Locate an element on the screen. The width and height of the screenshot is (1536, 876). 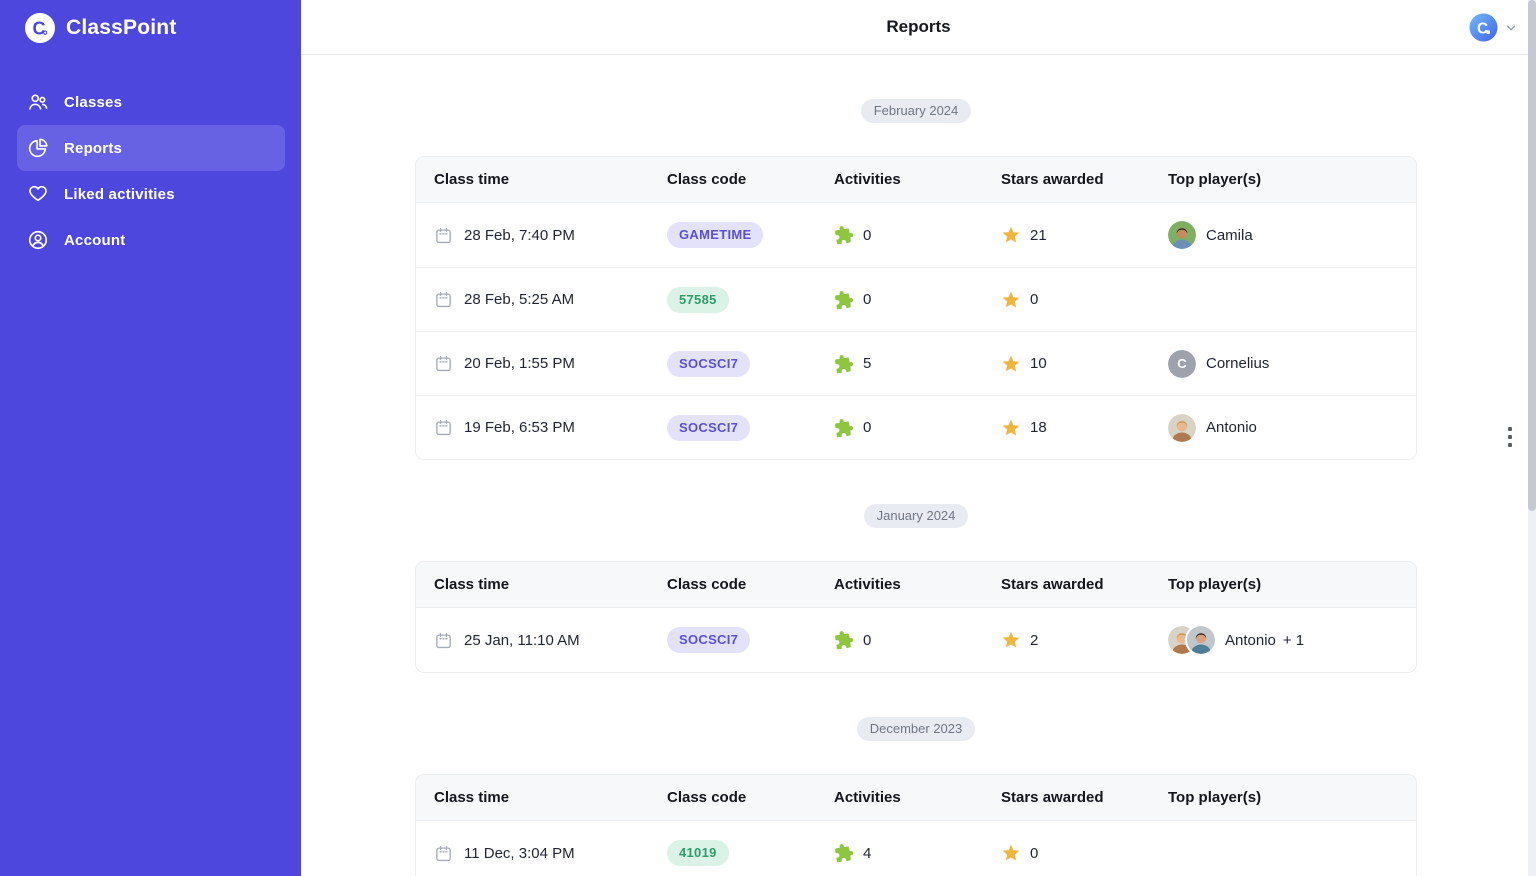
stars-cell: 2 is located at coordinates (1084, 640).